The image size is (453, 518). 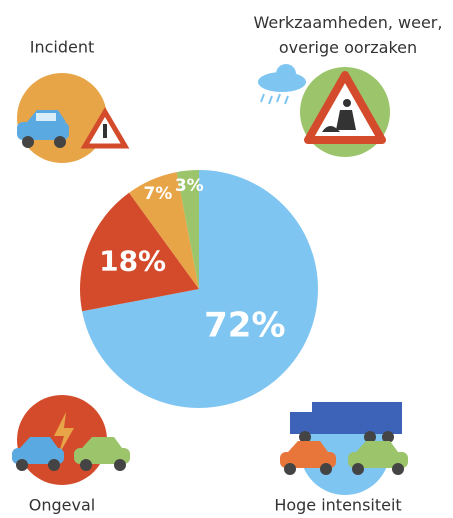 What do you see at coordinates (62, 505) in the screenshot?
I see `category-label: Ongeval` at bounding box center [62, 505].